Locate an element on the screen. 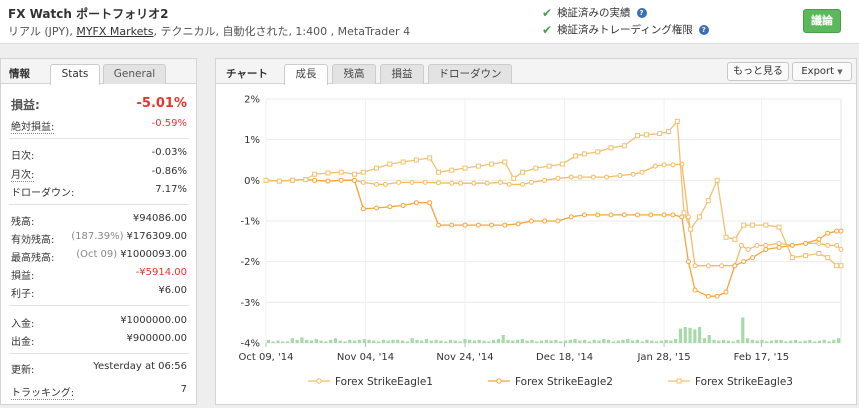 This screenshot has height=408, width=859. tab-growth: 成長 is located at coordinates (306, 74).